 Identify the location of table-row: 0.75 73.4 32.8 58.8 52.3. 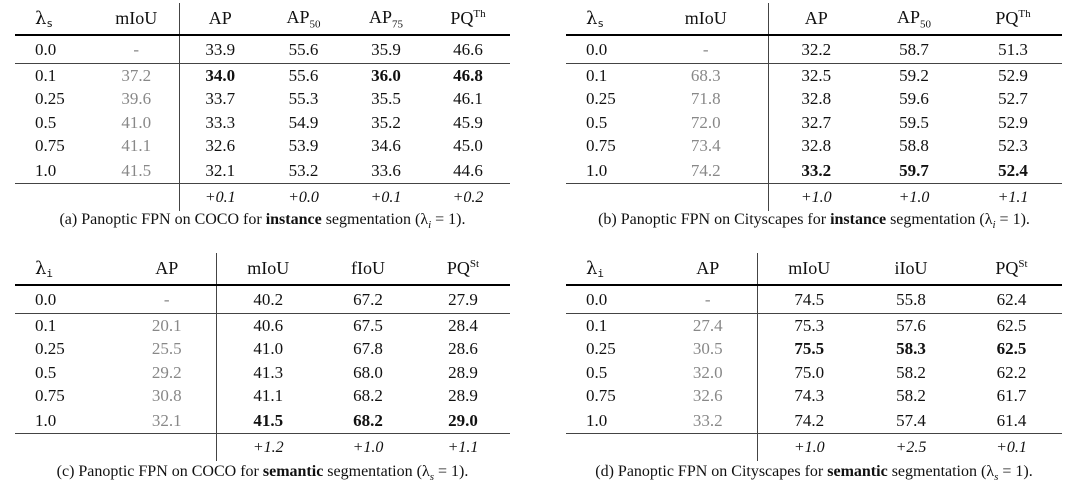
(814, 146).